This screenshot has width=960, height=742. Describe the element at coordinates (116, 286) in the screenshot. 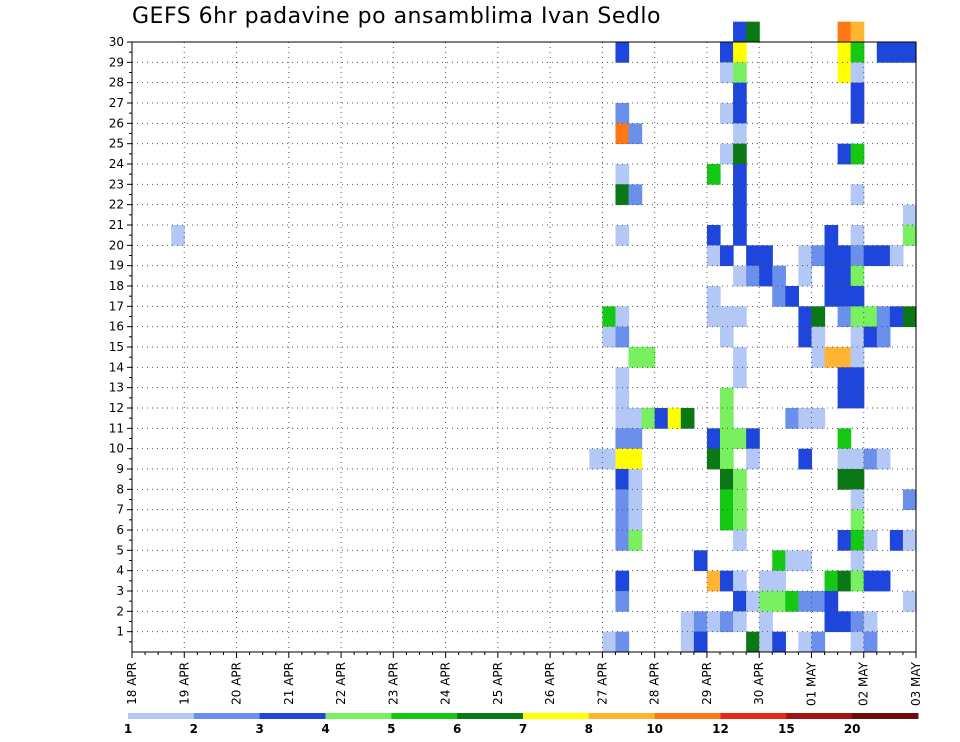

I see `y-tick-label: 18` at that location.